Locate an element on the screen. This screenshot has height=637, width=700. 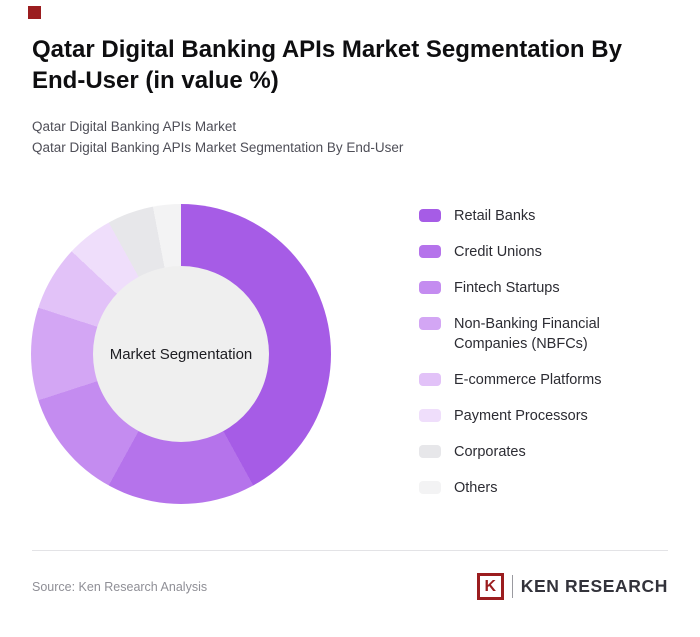
legend-label: Non-Banking Financial Companies (NBFCs) is located at coordinates (527, 334).